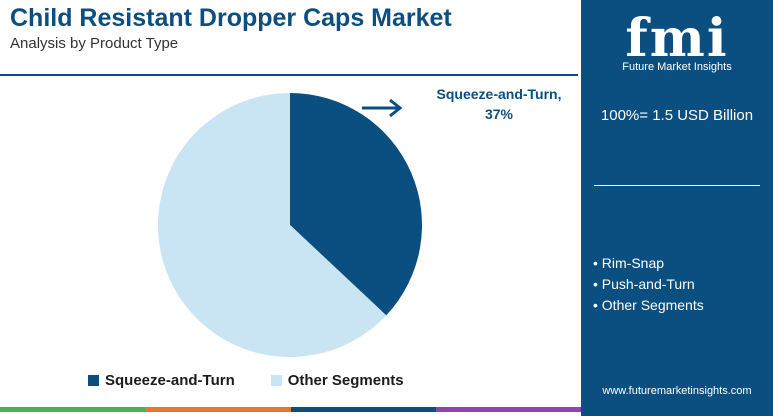 The width and height of the screenshot is (773, 416). What do you see at coordinates (93, 380) in the screenshot?
I see `legend-swatch-squeeze-and-turn` at bounding box center [93, 380].